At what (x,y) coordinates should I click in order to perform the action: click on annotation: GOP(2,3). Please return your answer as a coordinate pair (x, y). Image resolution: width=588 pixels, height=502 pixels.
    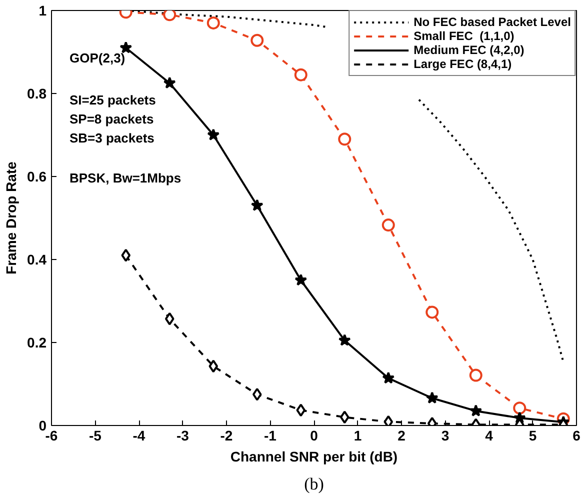
    Looking at the image, I should click on (98, 58).